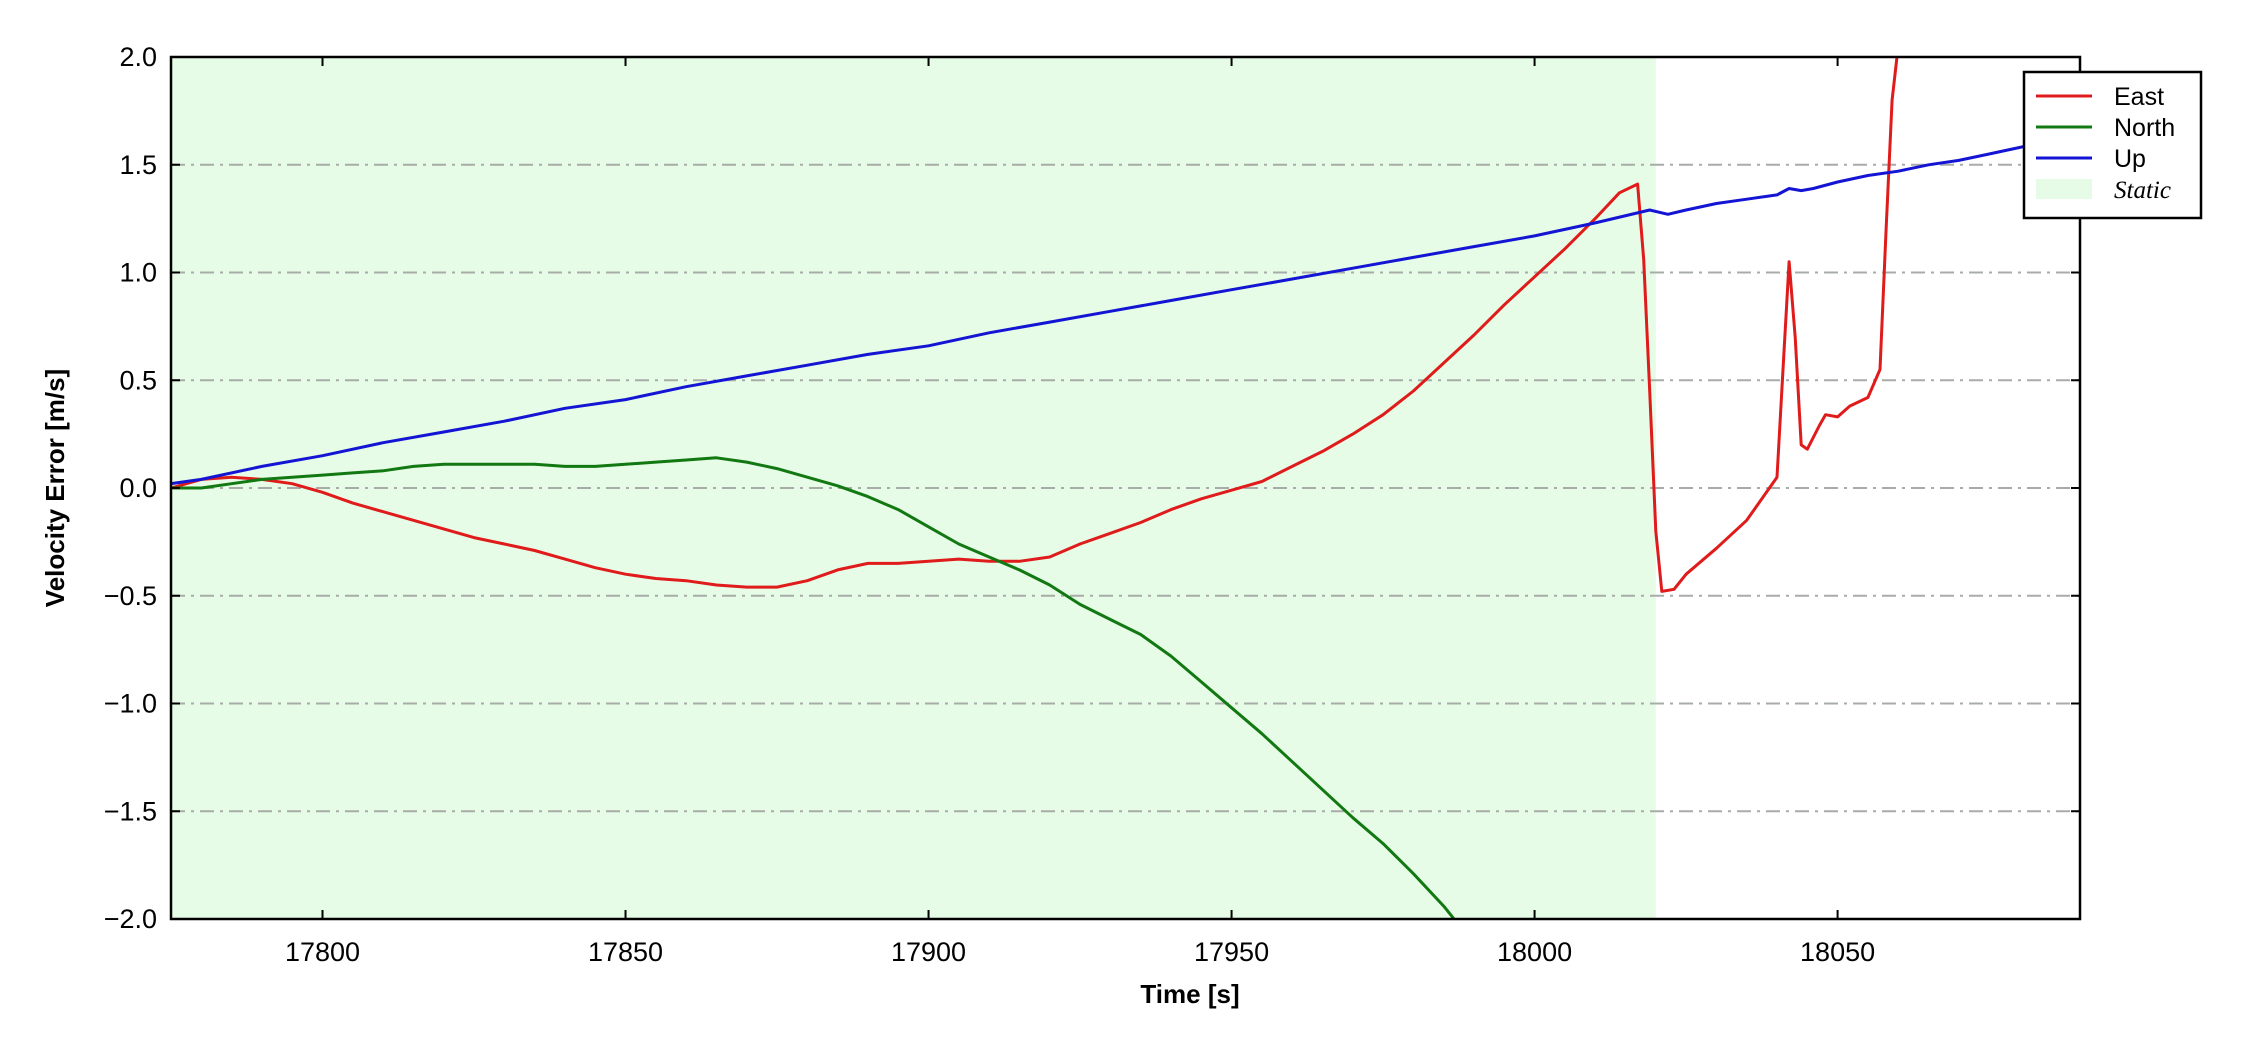  I want to click on y-tick-label: −0.5, so click(130, 596).